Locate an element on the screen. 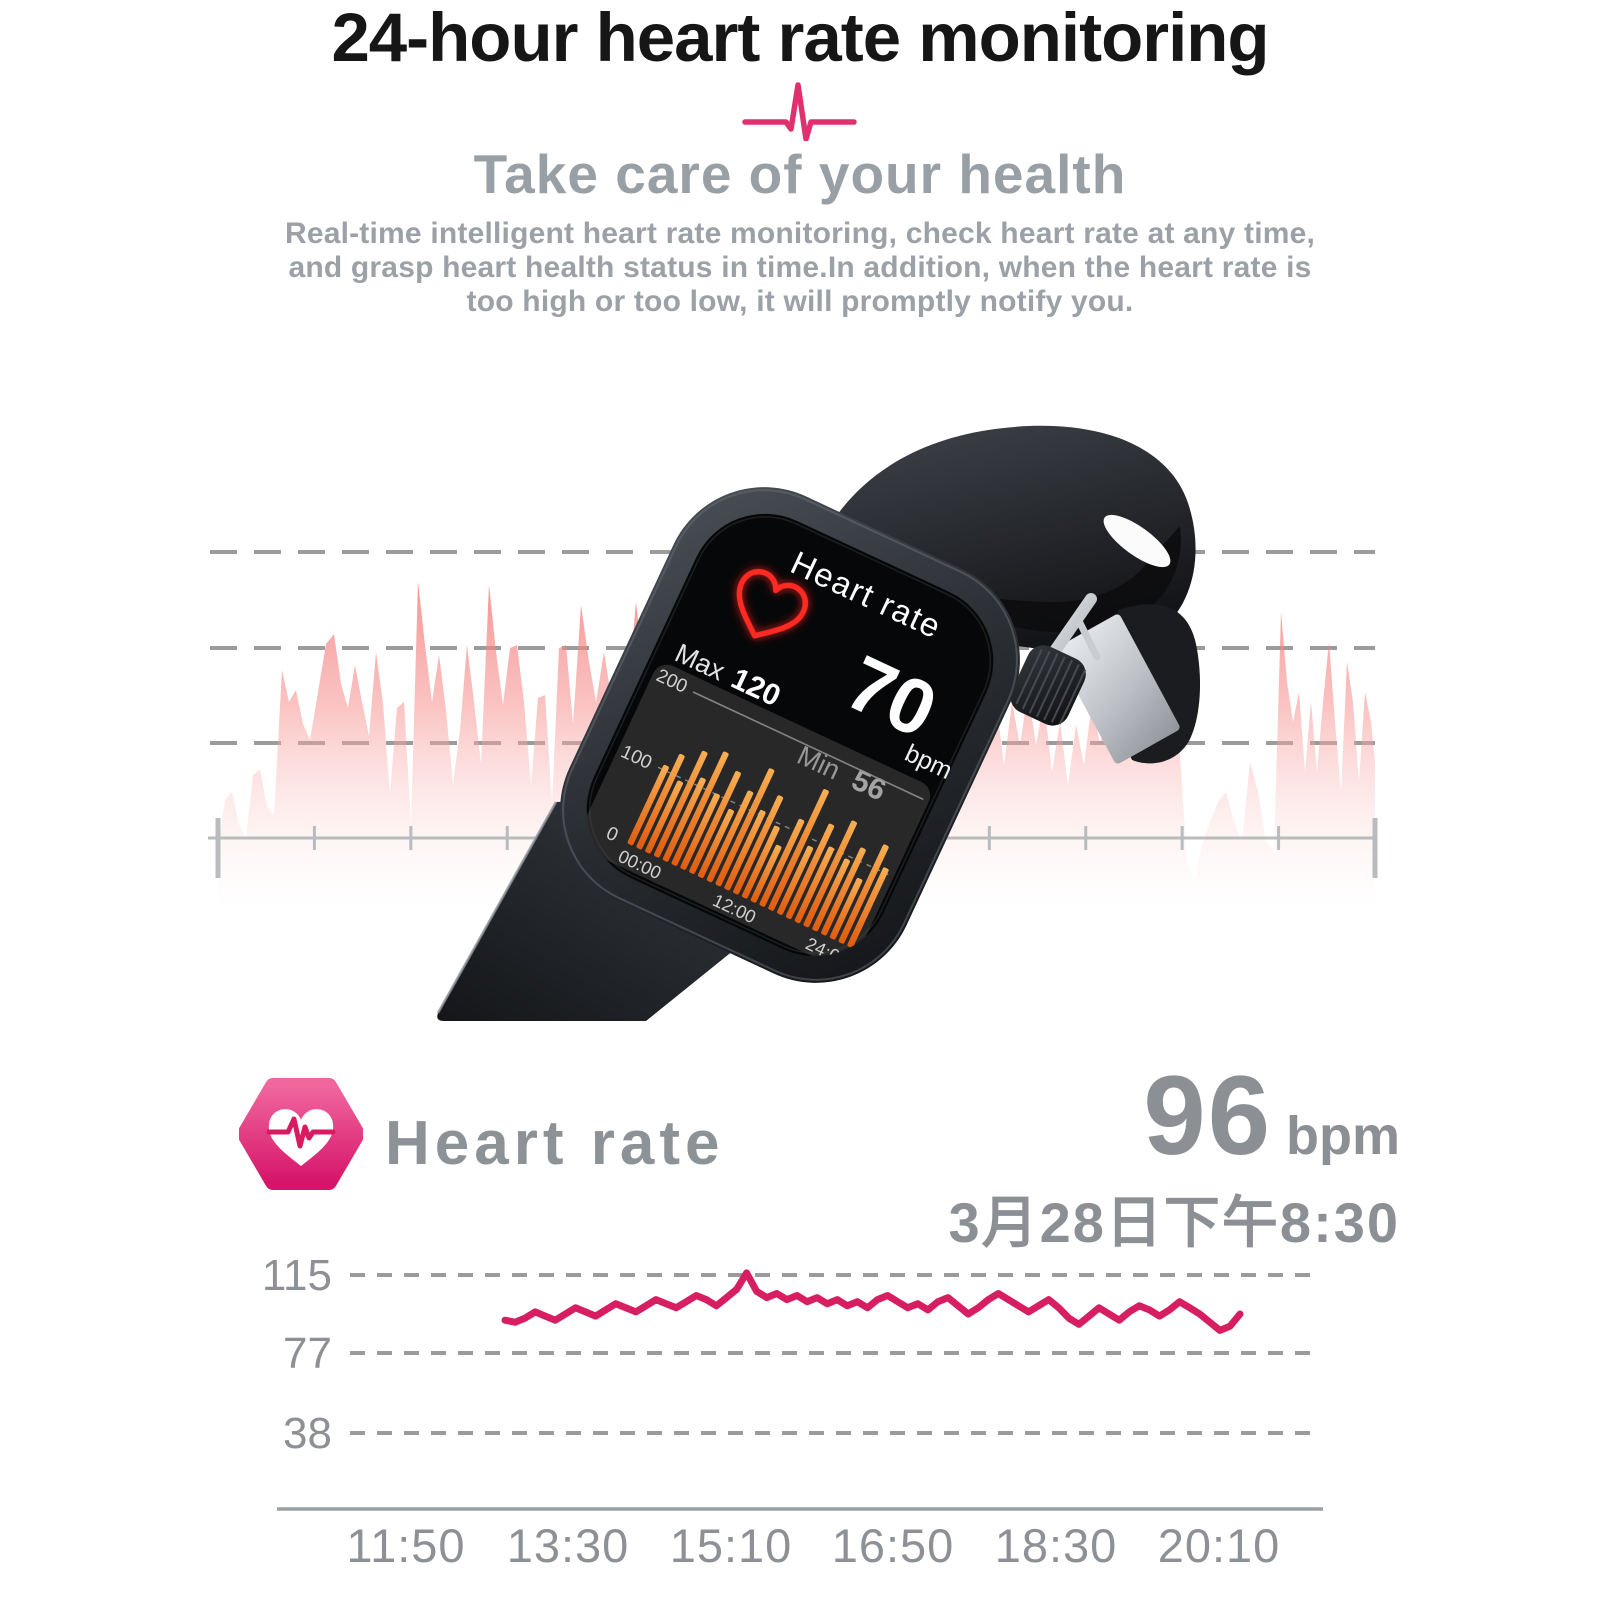  y-tick-label: 38 is located at coordinates (307, 1433).